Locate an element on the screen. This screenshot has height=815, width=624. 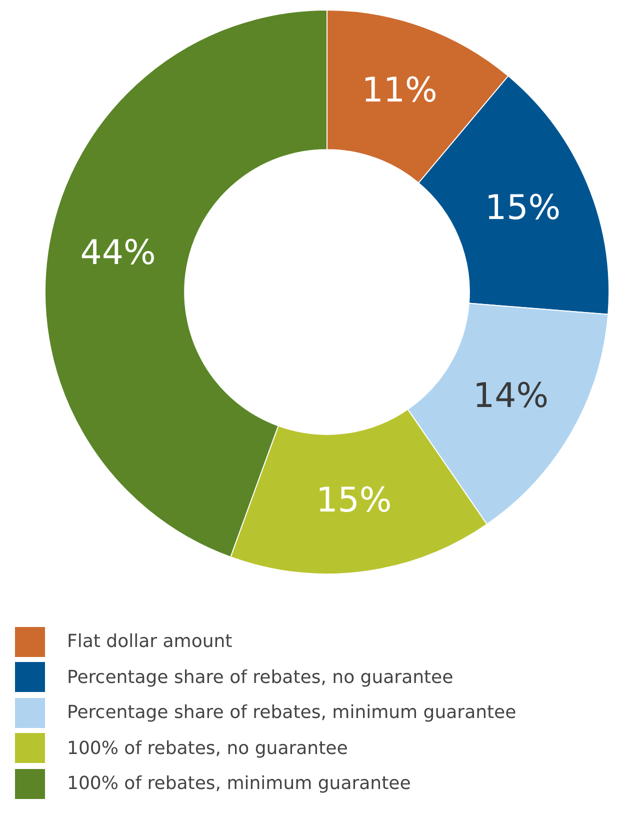
legend-label: Percentage share of rebates, minimum guarantee is located at coordinates (291, 713).